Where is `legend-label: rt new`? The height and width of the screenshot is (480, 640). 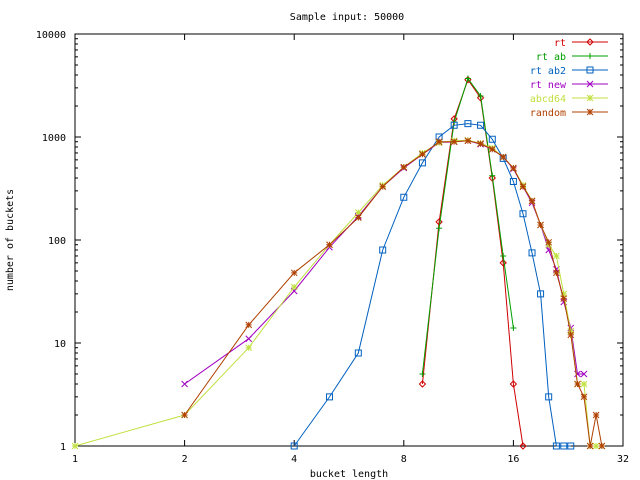 legend-label: rt new is located at coordinates (548, 85).